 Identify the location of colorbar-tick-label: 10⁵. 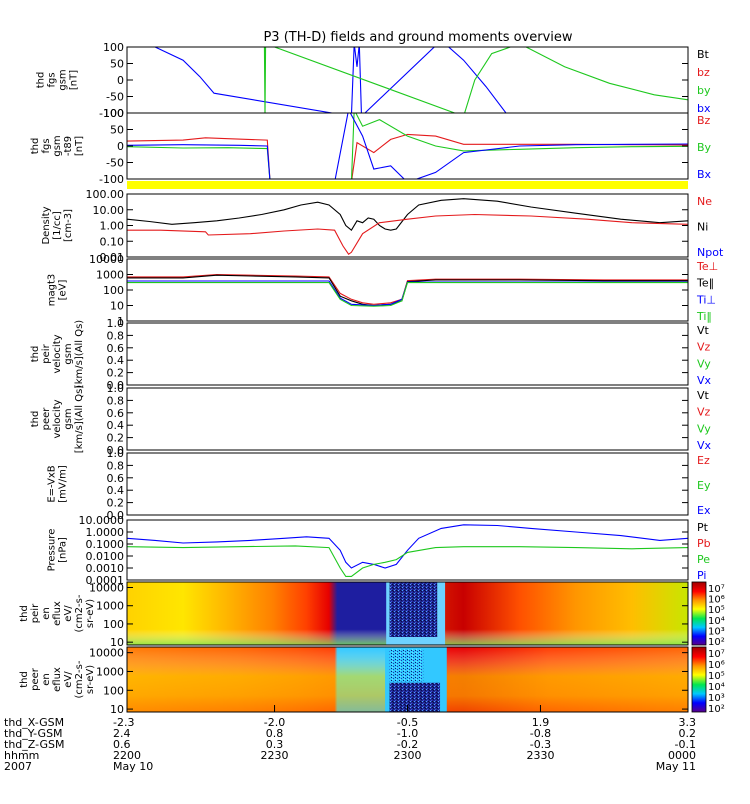
(716, 676).